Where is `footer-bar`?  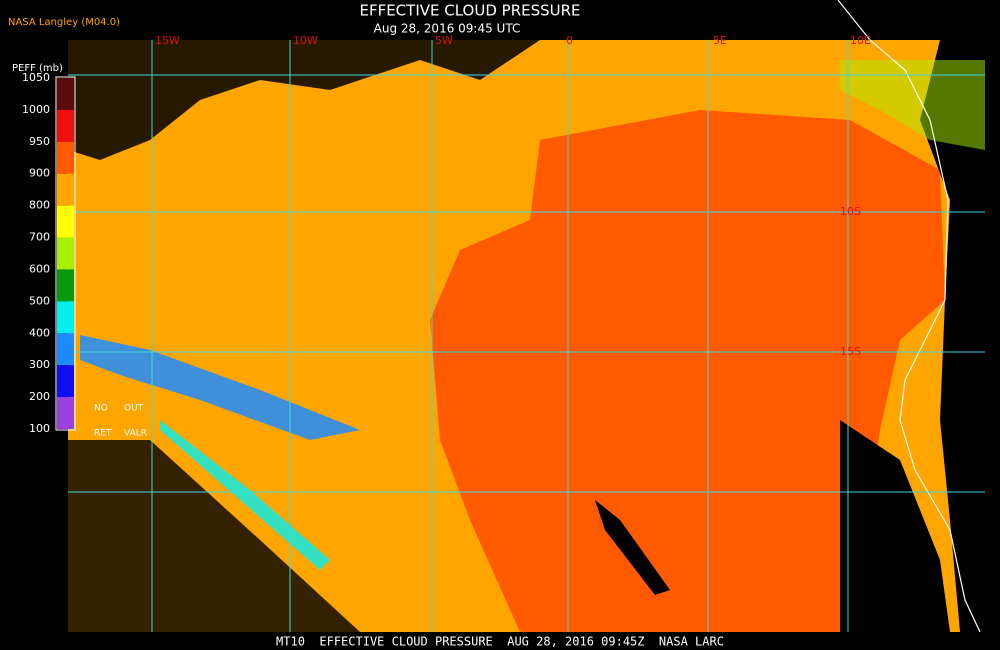
footer-bar is located at coordinates (500, 641).